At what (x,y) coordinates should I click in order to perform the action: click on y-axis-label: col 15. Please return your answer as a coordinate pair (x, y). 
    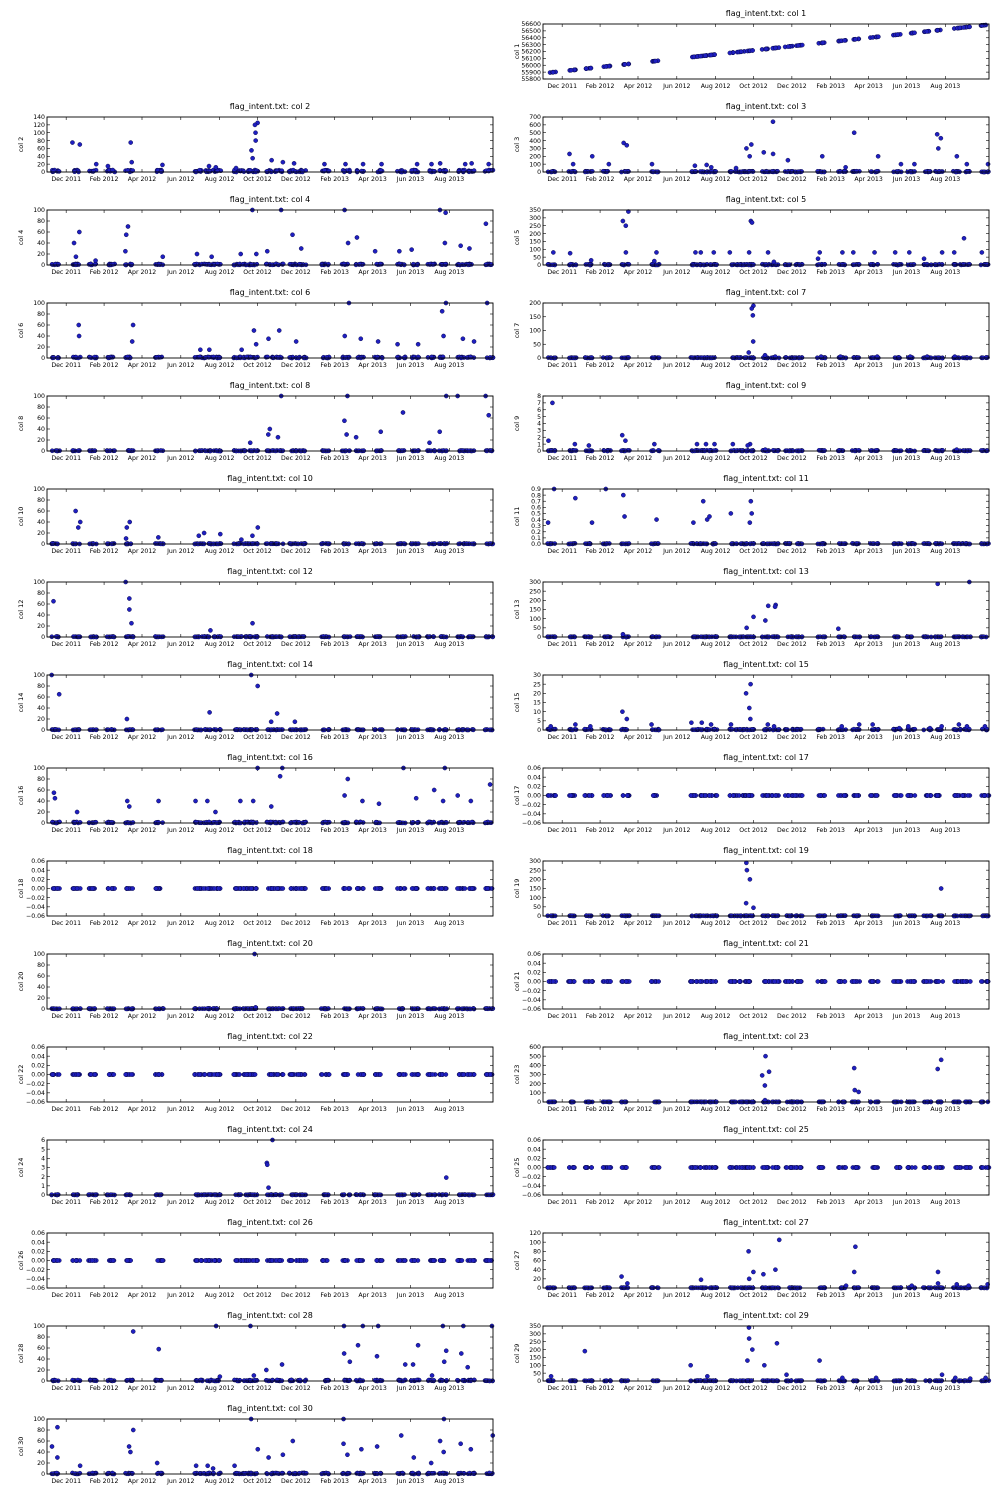
    Looking at the image, I should click on (517, 703).